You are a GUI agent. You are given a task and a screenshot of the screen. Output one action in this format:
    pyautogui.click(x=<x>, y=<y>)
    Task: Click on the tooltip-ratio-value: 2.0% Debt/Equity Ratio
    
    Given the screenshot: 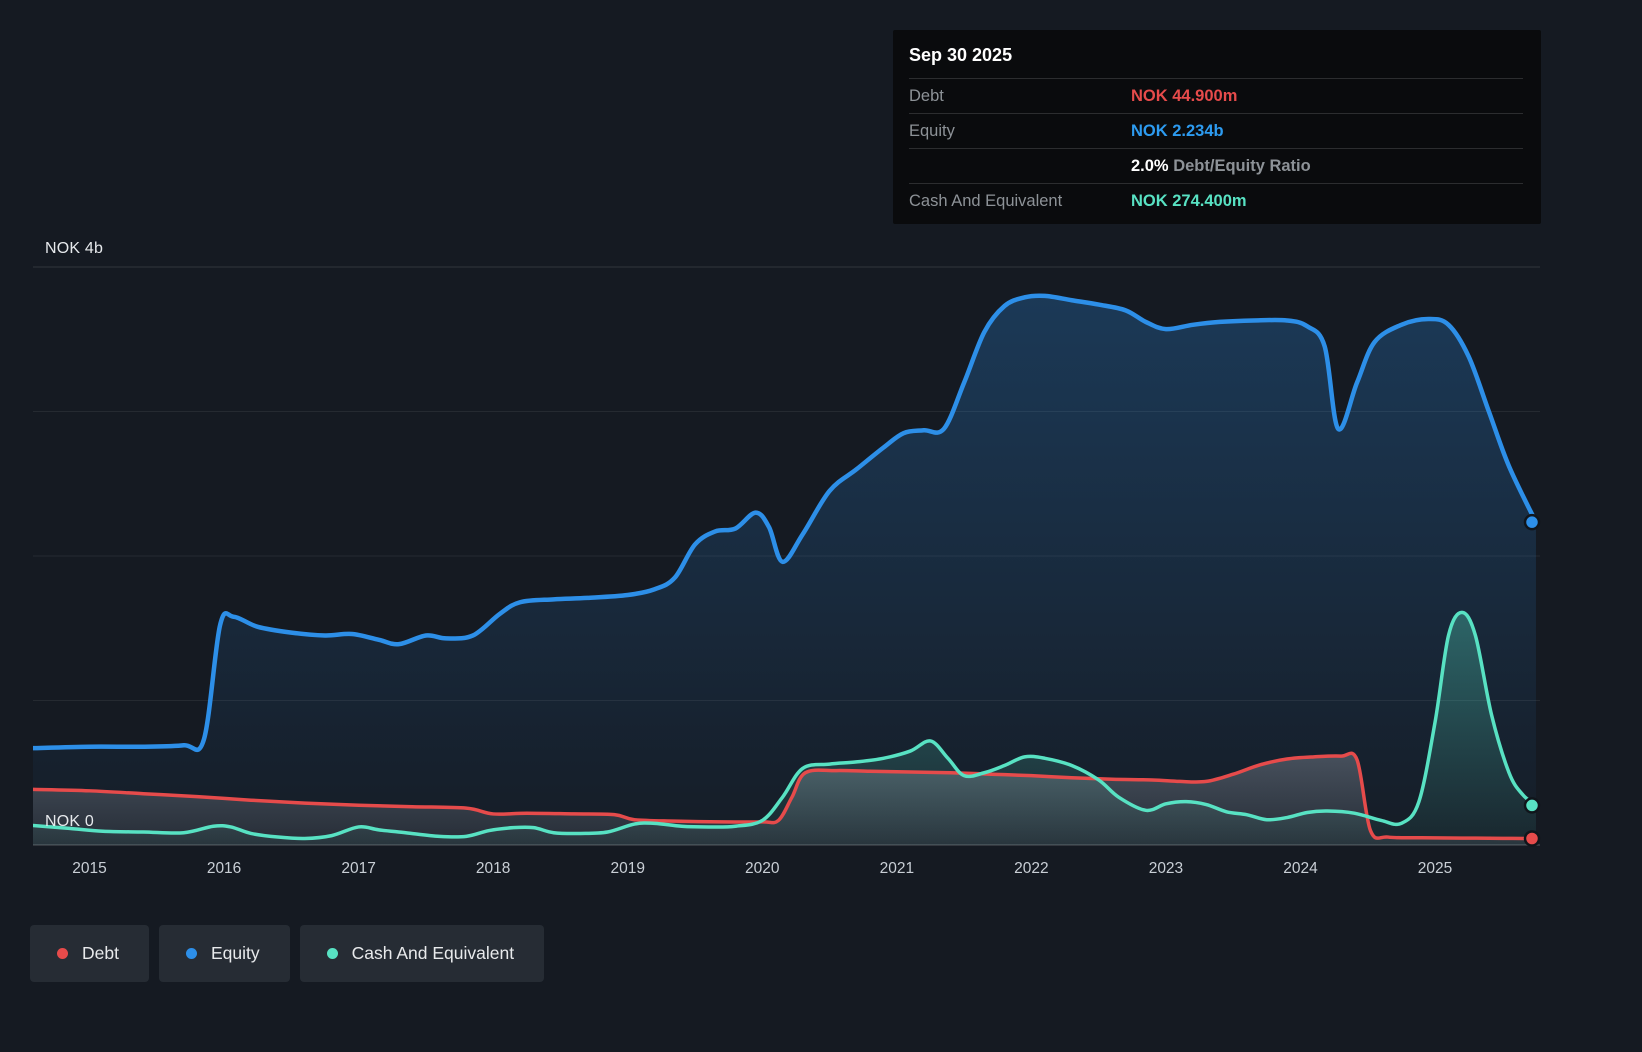 What is the action you would take?
    pyautogui.click(x=1221, y=166)
    